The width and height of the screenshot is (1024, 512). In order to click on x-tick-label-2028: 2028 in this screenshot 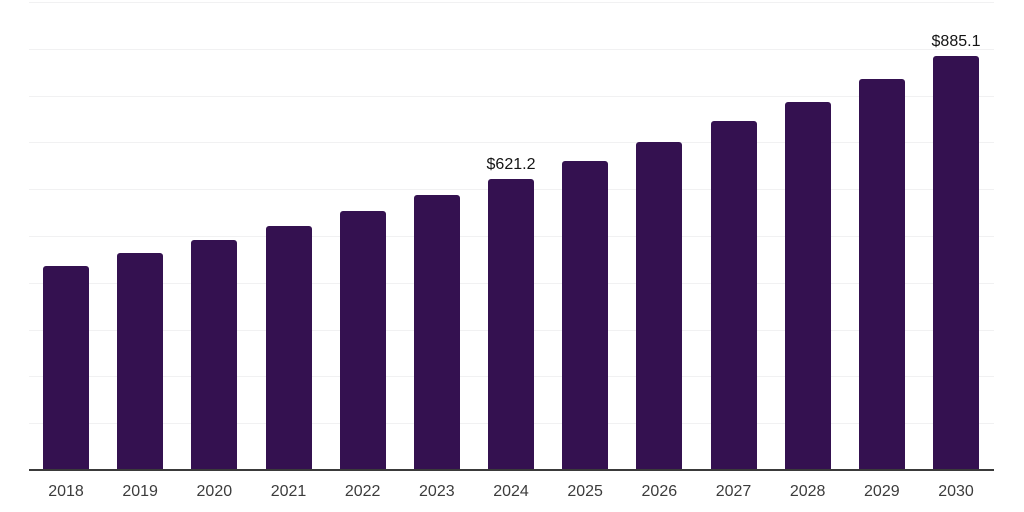, I will do `click(807, 491)`.